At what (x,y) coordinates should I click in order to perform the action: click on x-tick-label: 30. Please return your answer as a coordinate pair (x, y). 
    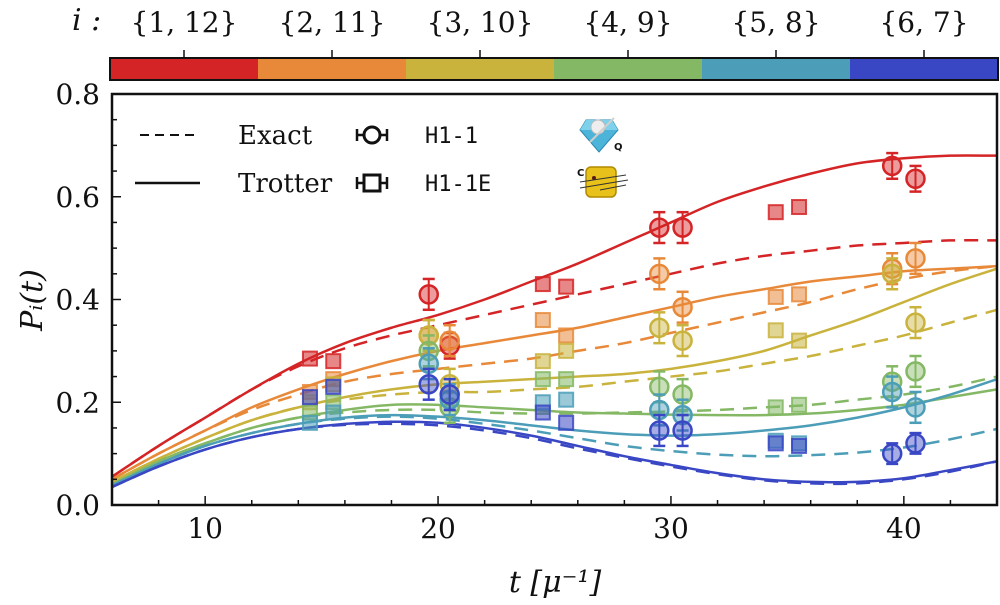
    Looking at the image, I should click on (671, 528).